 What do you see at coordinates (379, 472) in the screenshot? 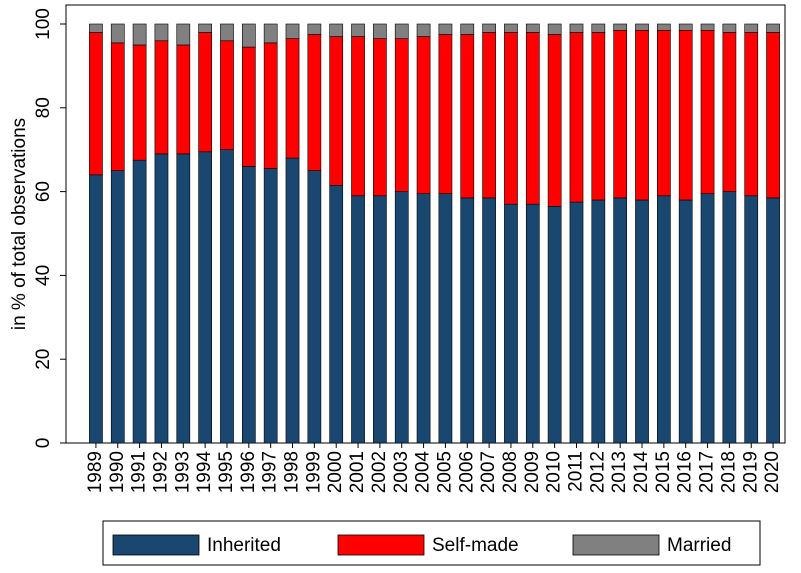
I see `x-tick-label: 2002` at bounding box center [379, 472].